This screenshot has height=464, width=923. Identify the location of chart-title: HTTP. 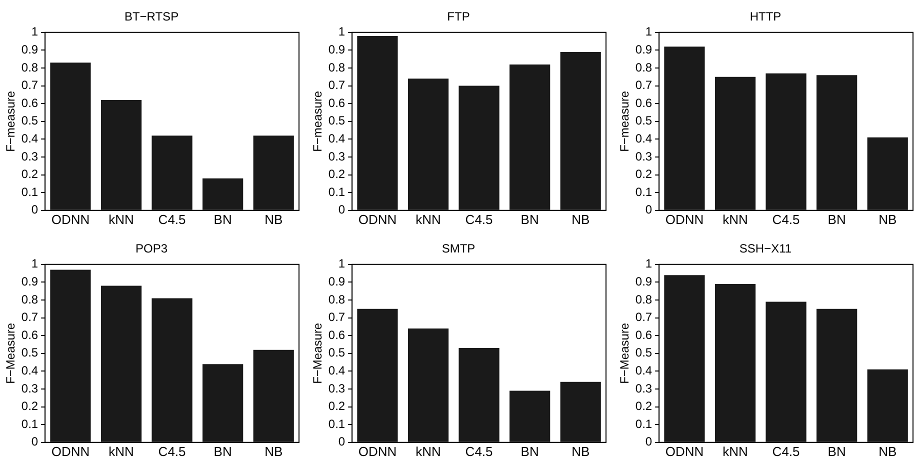
(766, 17).